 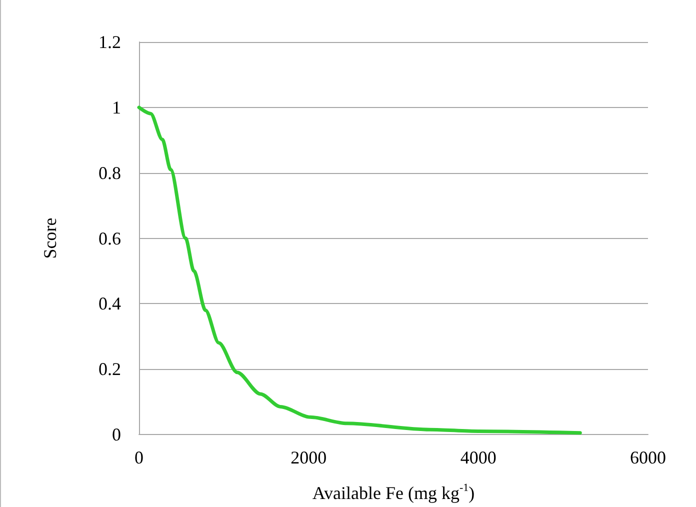 What do you see at coordinates (109, 304) in the screenshot?
I see `y-tick-label: 0.4` at bounding box center [109, 304].